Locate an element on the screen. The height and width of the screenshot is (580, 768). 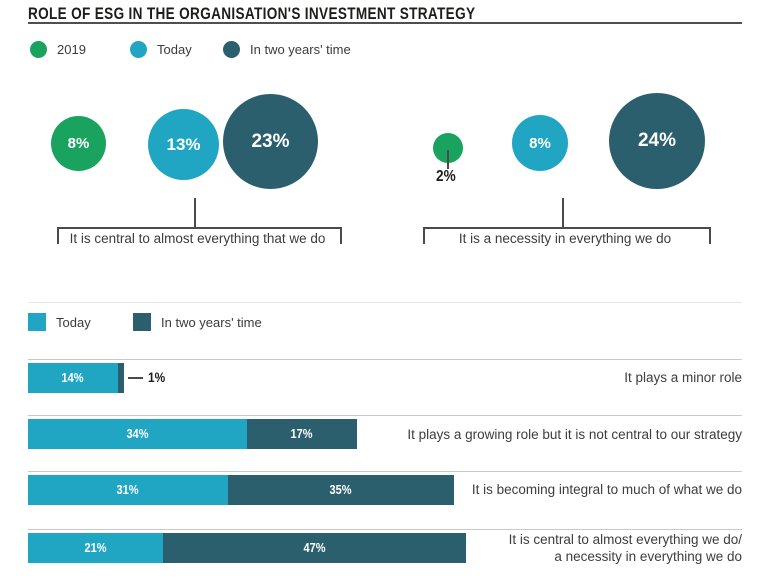
bubble-group1-2019: 8% is located at coordinates (78, 143).